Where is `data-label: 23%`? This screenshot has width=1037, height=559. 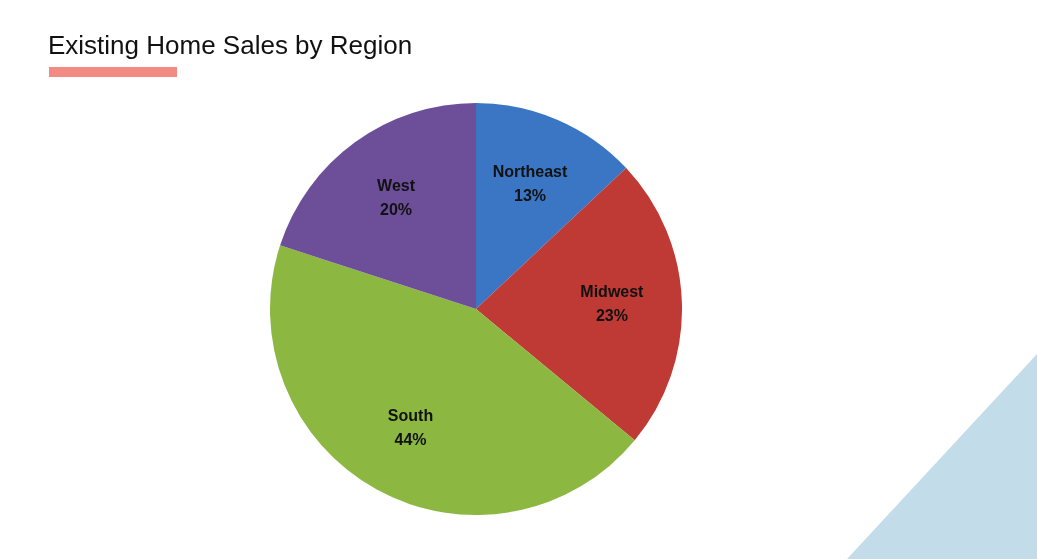 data-label: 23% is located at coordinates (611, 316).